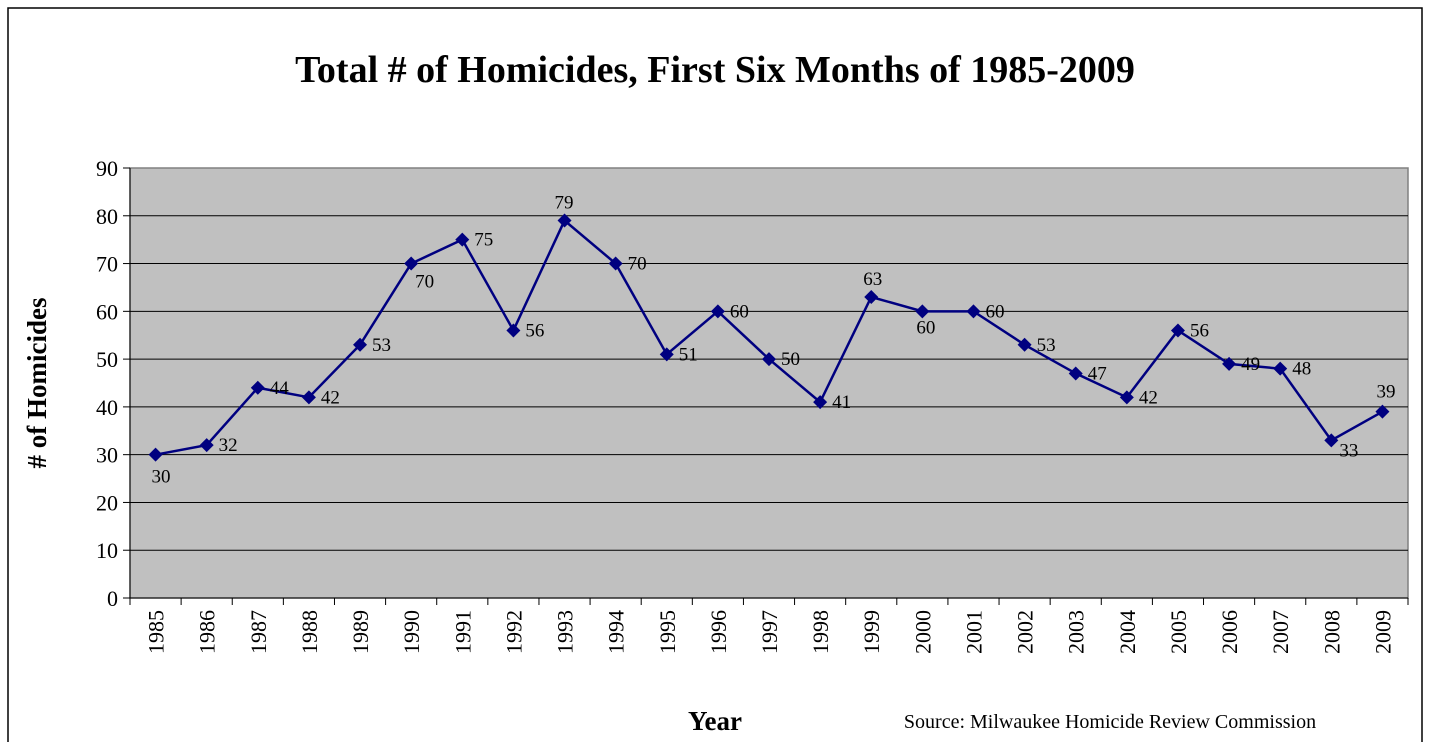 The width and height of the screenshot is (1430, 742). I want to click on x-tick-label: 2007, so click(1280, 632).